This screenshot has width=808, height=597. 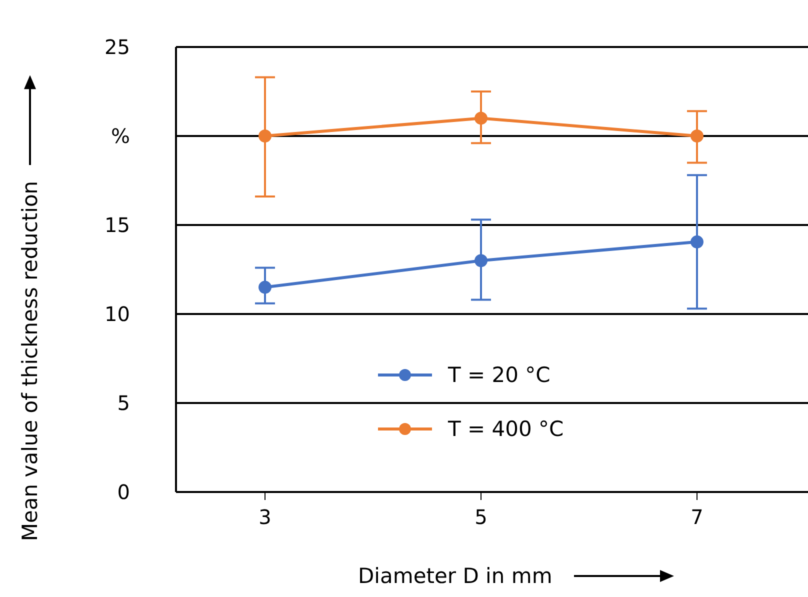 What do you see at coordinates (120, 136) in the screenshot?
I see `y-tick-label: %` at bounding box center [120, 136].